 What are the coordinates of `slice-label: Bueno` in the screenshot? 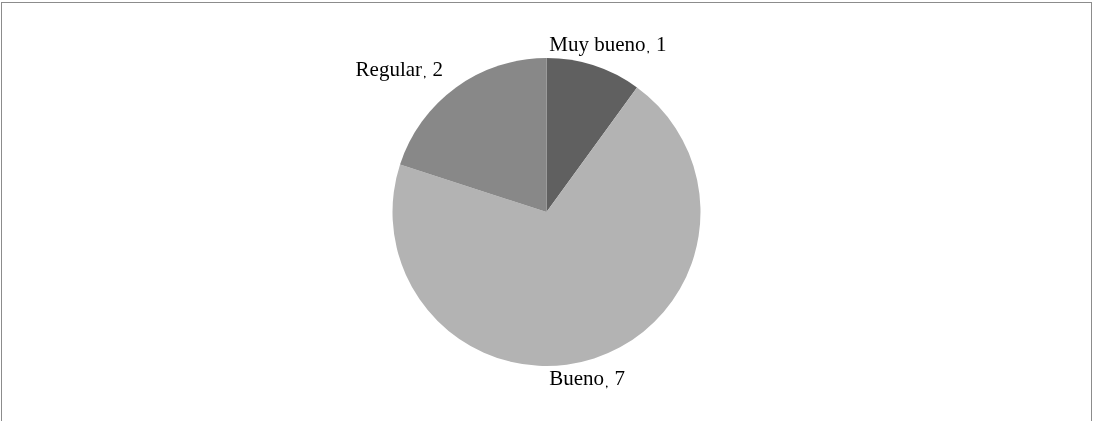 It's located at (577, 378).